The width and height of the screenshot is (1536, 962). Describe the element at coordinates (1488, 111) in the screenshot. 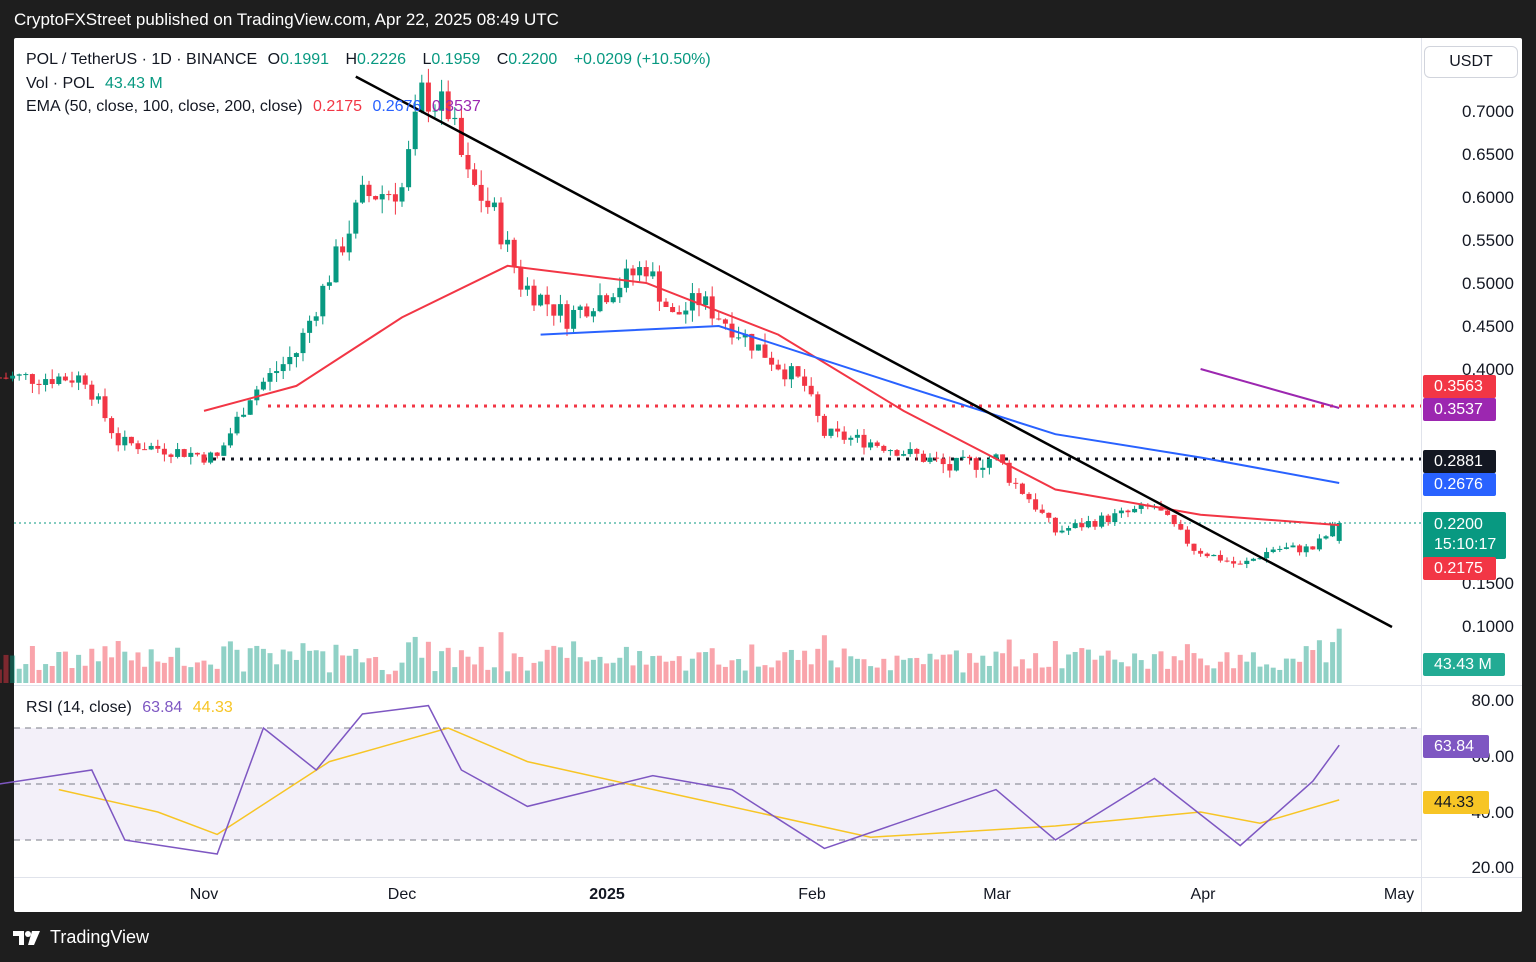

I see `y-tick-label: 0.7000` at that location.